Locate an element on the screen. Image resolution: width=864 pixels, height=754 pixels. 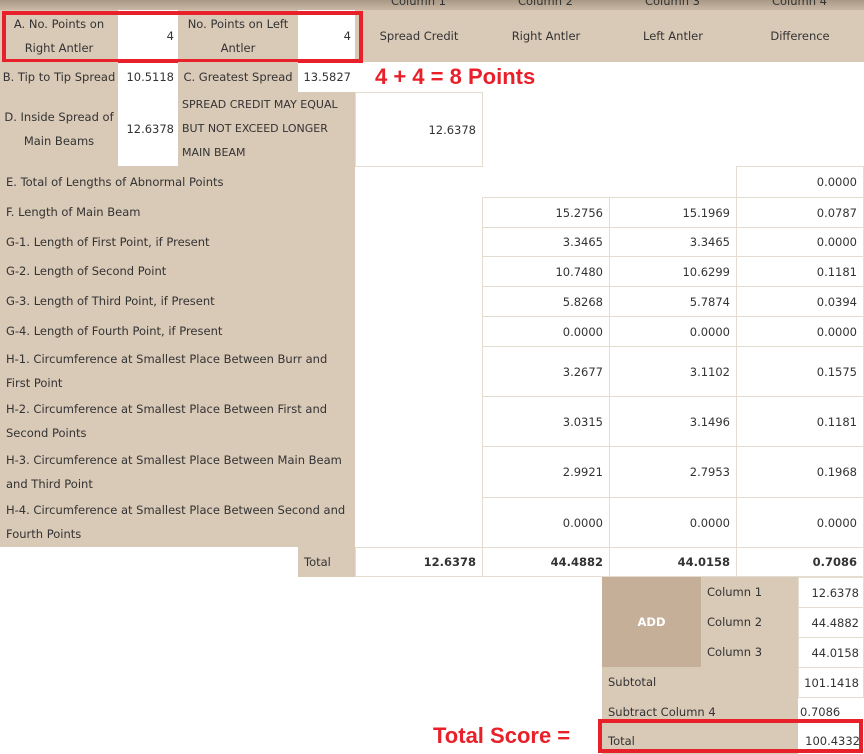
subtotal-value: 101.1418 is located at coordinates (831, 682).